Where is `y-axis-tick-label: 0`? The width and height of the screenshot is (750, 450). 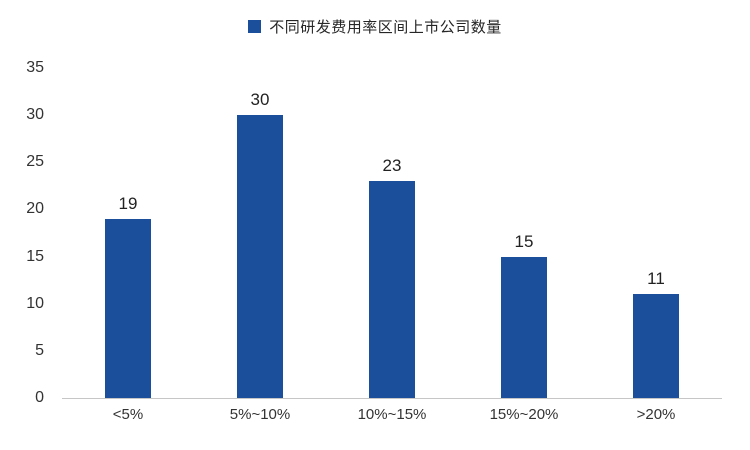
y-axis-tick-label: 0 is located at coordinates (39, 397).